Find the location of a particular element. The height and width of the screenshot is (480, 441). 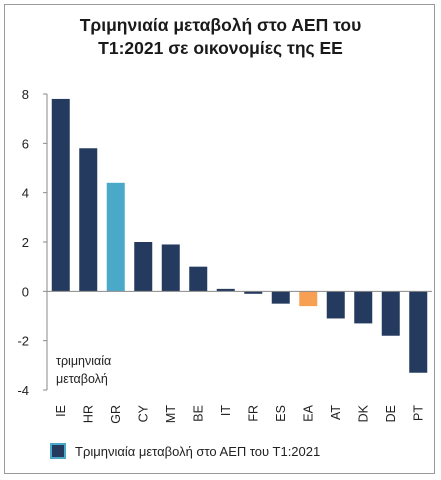

bar-be is located at coordinates (198, 279).